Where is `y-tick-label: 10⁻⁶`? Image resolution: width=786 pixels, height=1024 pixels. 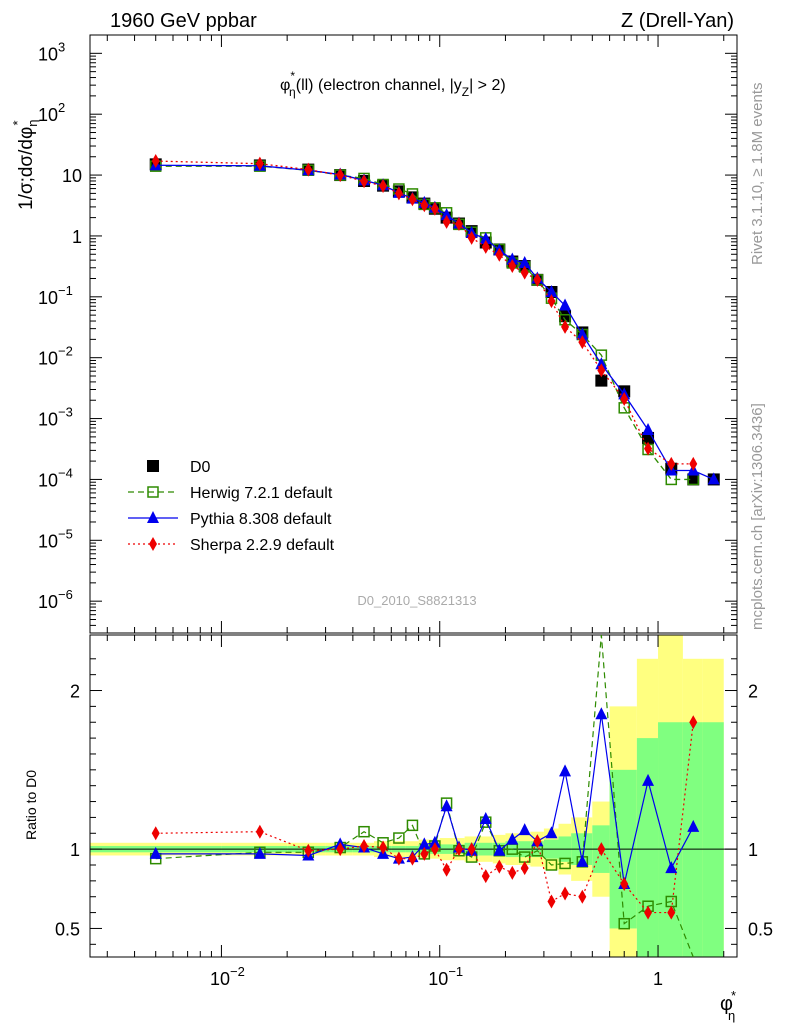
y-tick-label: 10⁻⁶ is located at coordinates (55, 599).